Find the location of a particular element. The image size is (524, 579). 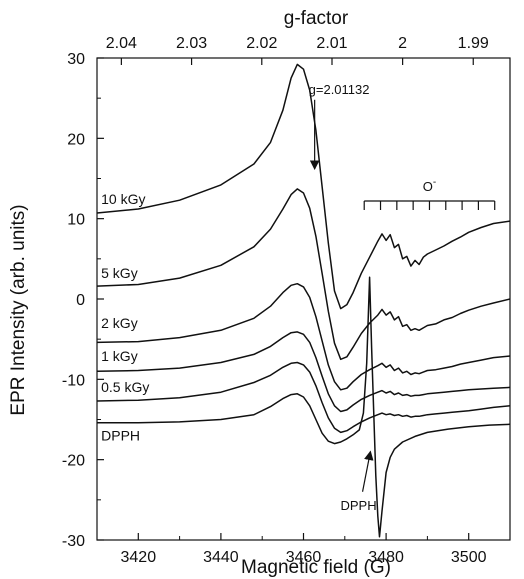

y-tick-label: 20 is located at coordinates (76, 139).